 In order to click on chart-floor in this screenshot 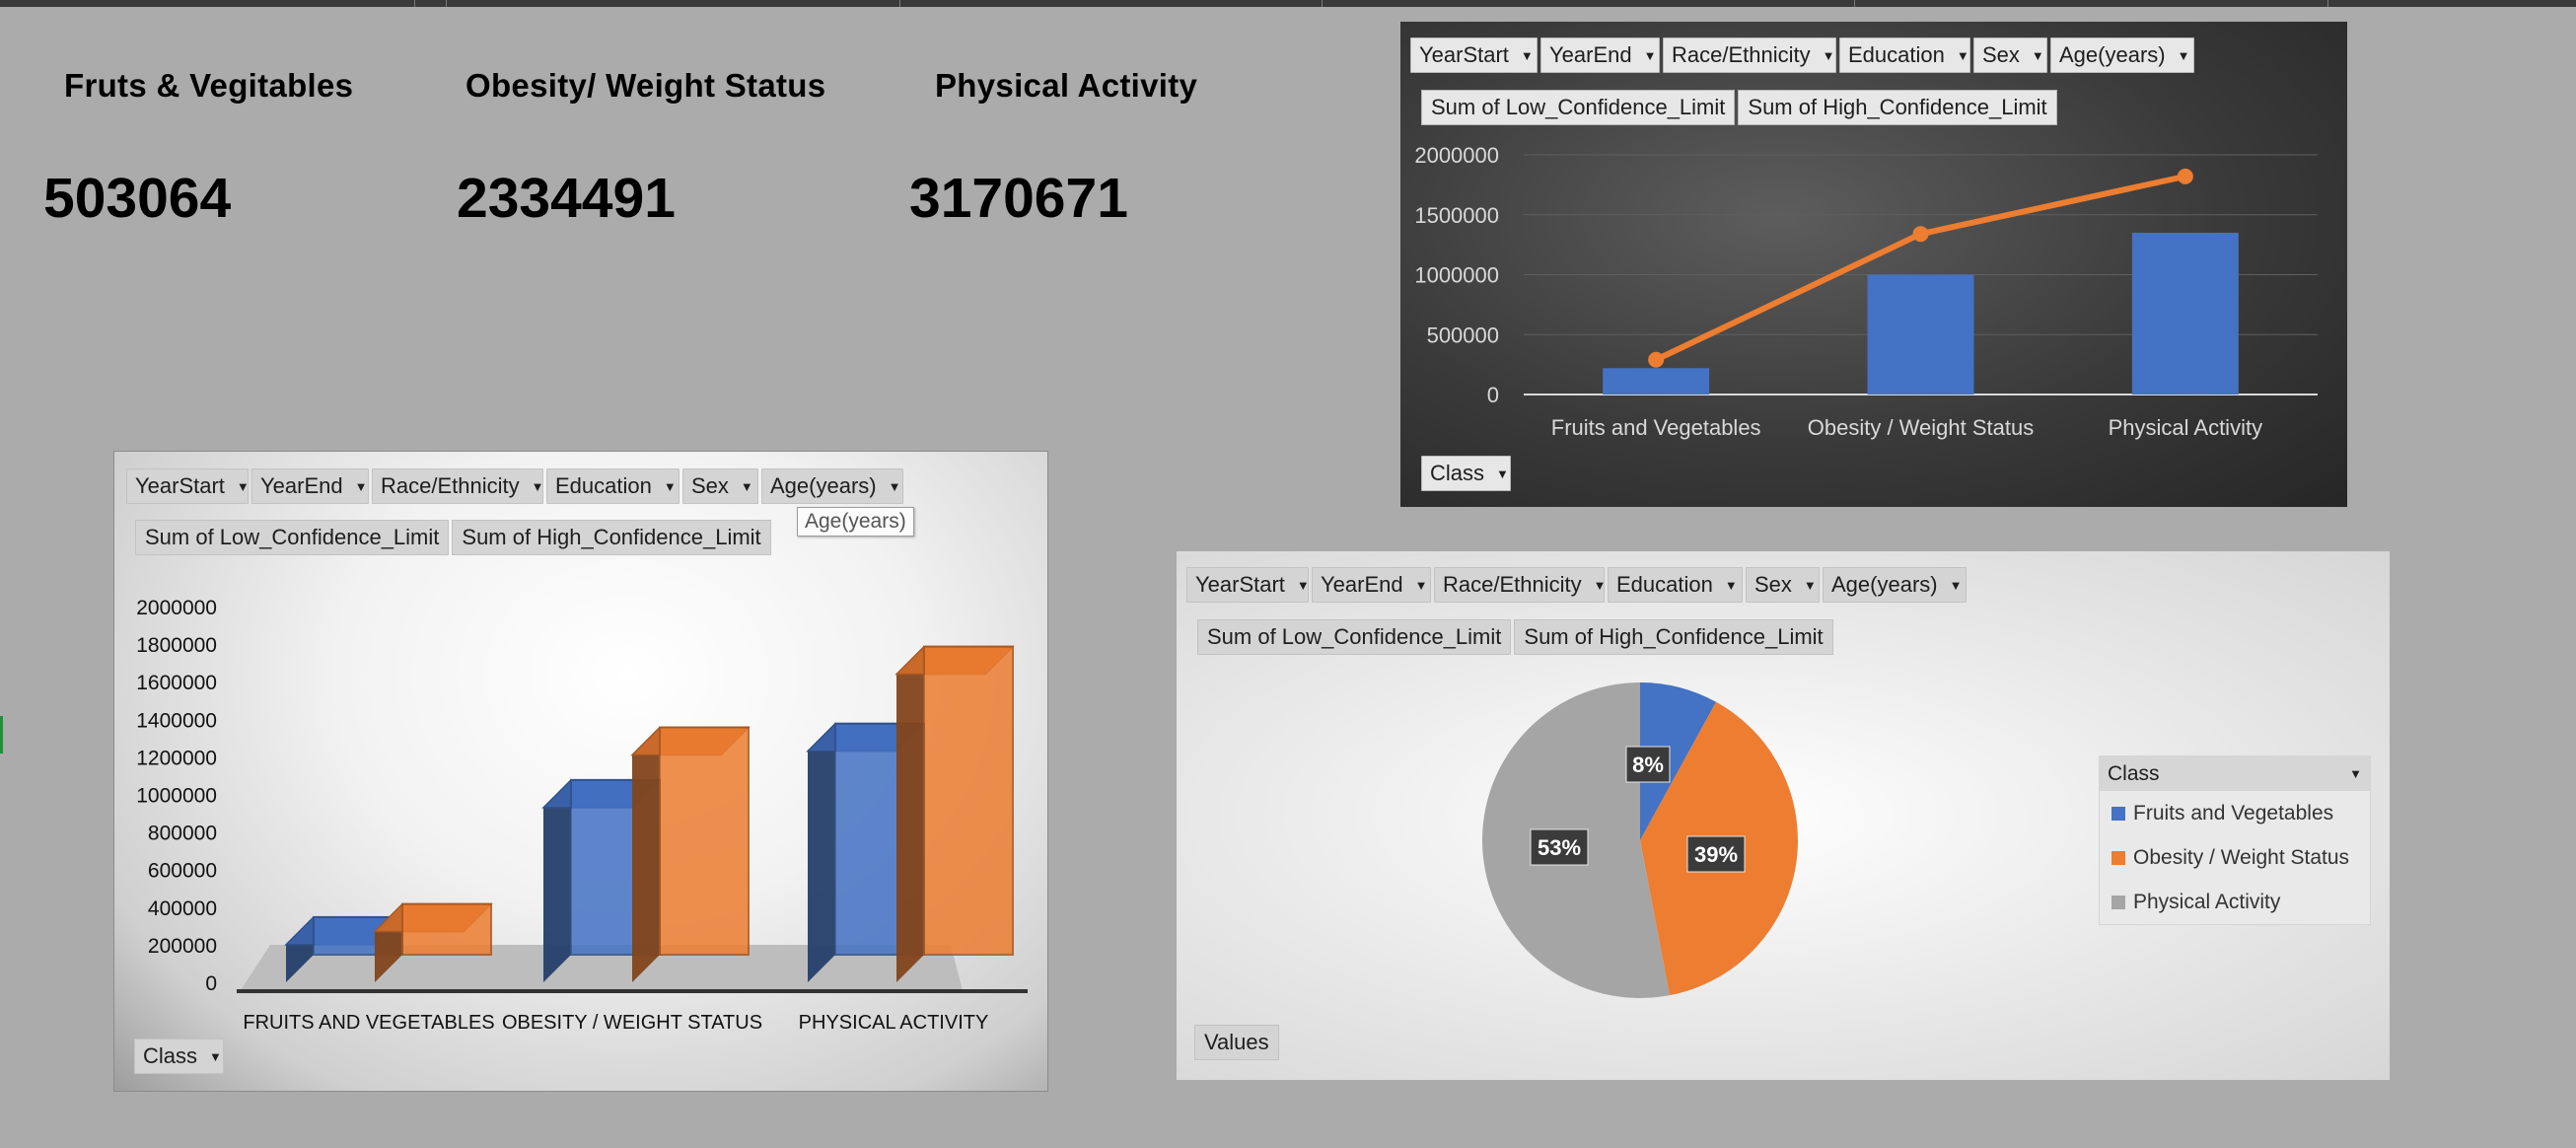, I will do `click(602, 968)`.